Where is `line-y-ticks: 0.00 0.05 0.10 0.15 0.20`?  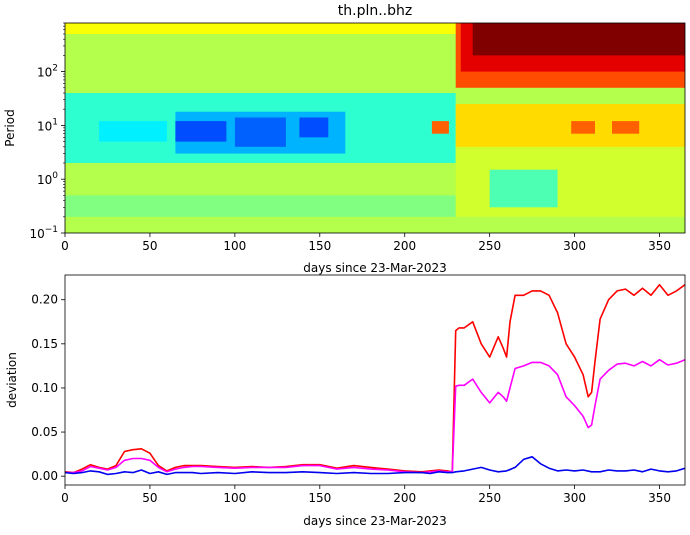
line-y-ticks: 0.00 0.05 0.10 0.15 0.20 is located at coordinates (48, 388).